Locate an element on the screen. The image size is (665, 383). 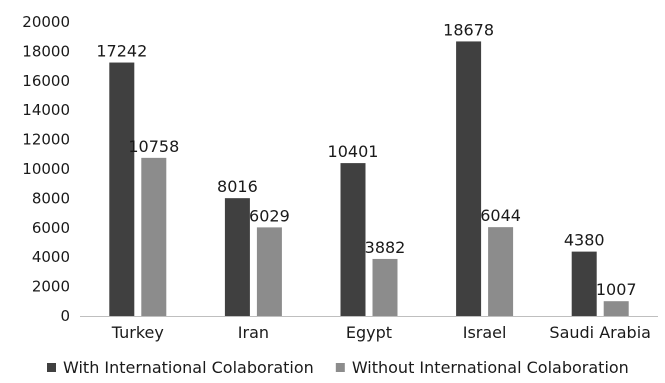
x-tick-label: Iran is located at coordinates (253, 332).